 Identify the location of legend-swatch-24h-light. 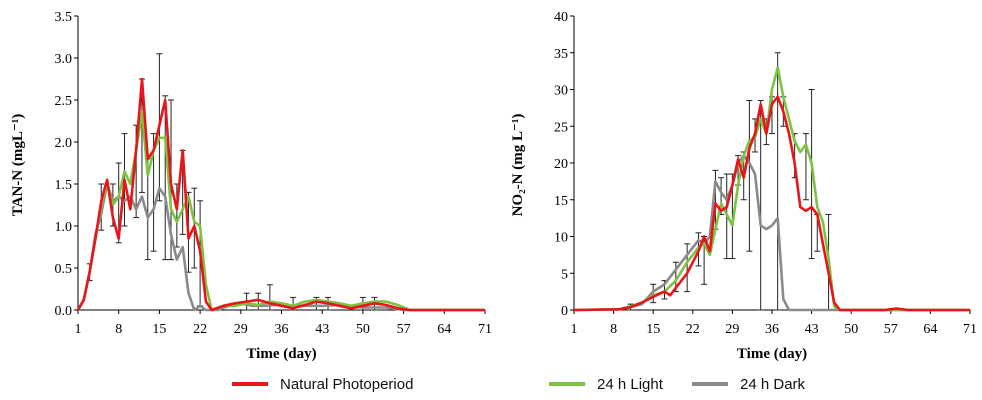
(567, 384).